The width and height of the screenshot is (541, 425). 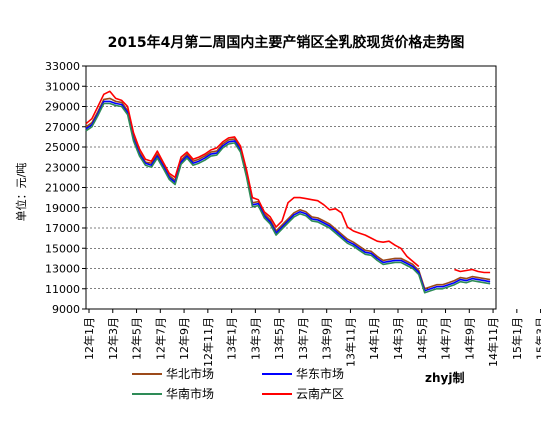 I want to click on y-tick-label: 23000, so click(x=62, y=167).